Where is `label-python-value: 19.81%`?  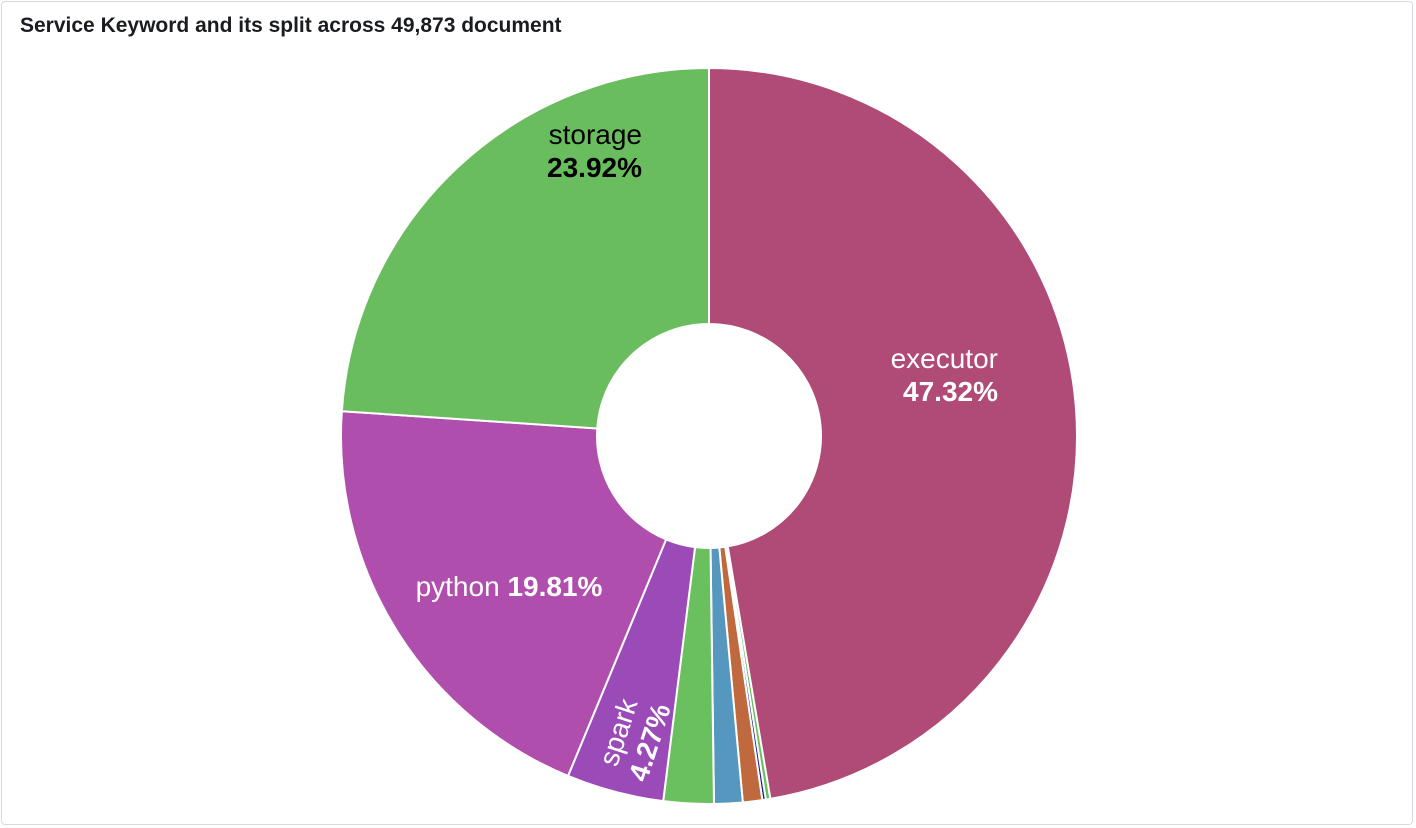 label-python-value: 19.81% is located at coordinates (554, 586).